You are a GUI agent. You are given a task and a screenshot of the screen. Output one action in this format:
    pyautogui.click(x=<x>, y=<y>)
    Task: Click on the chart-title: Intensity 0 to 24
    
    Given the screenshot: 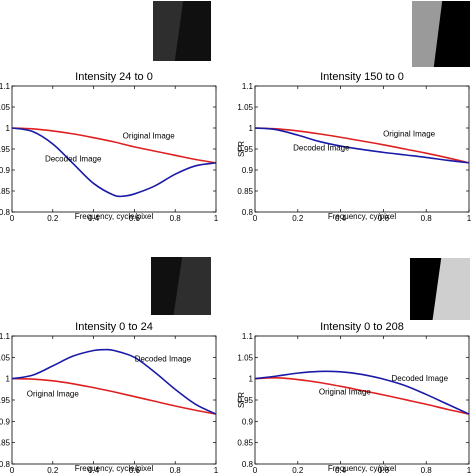 What is the action you would take?
    pyautogui.click(x=114, y=327)
    